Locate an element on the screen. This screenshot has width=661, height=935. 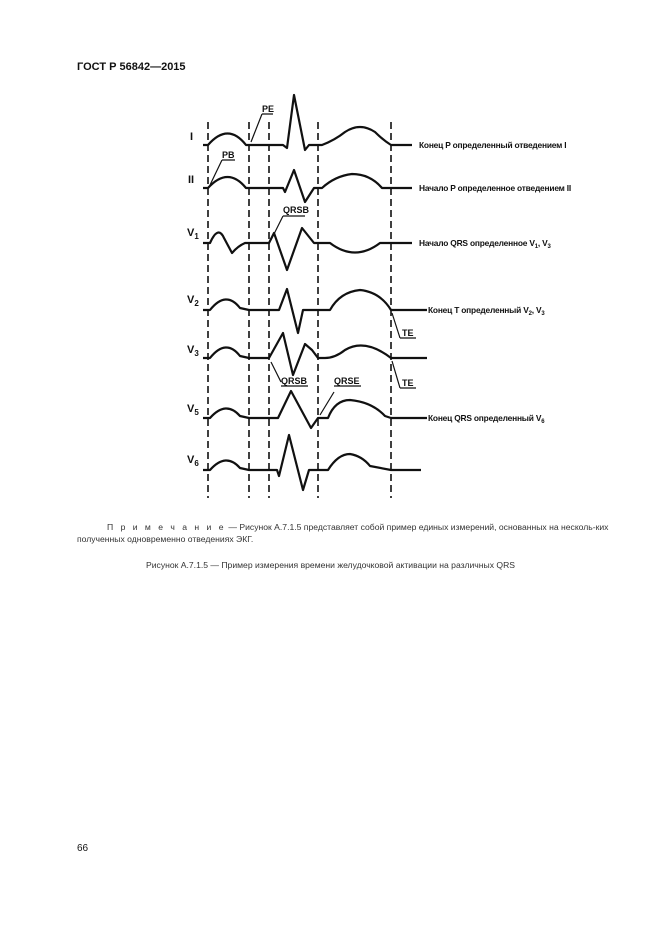
lead-label-V2: V2 is located at coordinates (193, 301).